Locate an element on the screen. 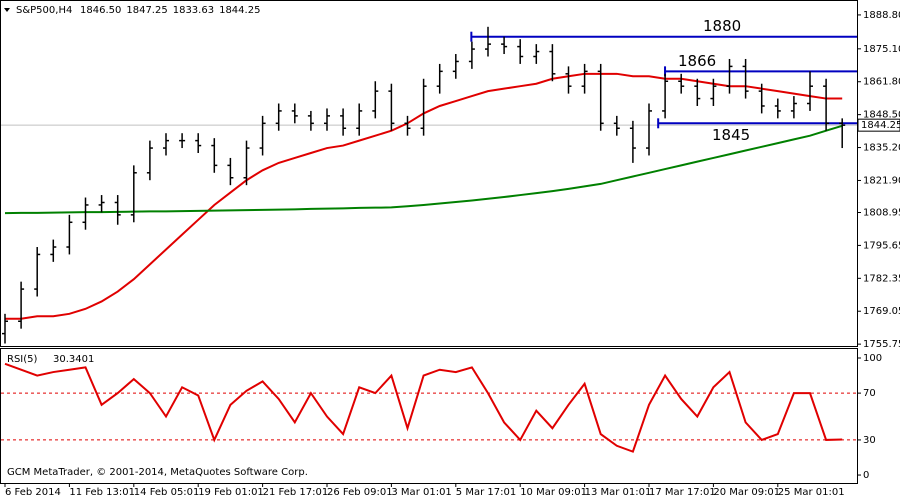  rsi-y-tick-label: 70 is located at coordinates (869, 393).